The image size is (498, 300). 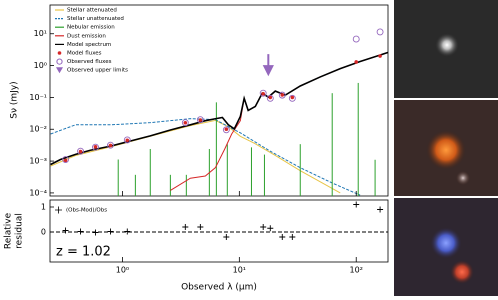 What do you see at coordinates (356, 270) in the screenshot?
I see `x-tick-label: 10²` at bounding box center [356, 270].